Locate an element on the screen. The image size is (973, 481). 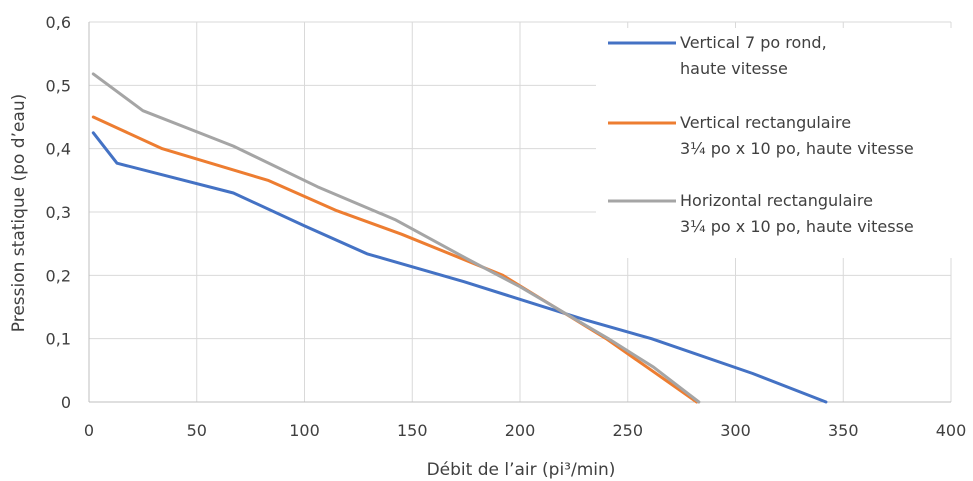
legend-label-1-line2: haute vitesse is located at coordinates (734, 68).